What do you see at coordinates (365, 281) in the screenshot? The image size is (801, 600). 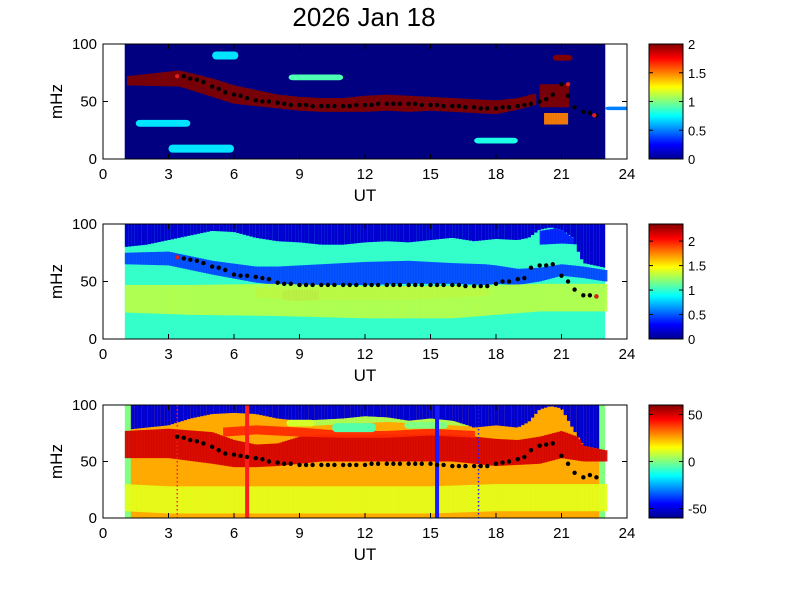 I see `panel-middle` at bounding box center [365, 281].